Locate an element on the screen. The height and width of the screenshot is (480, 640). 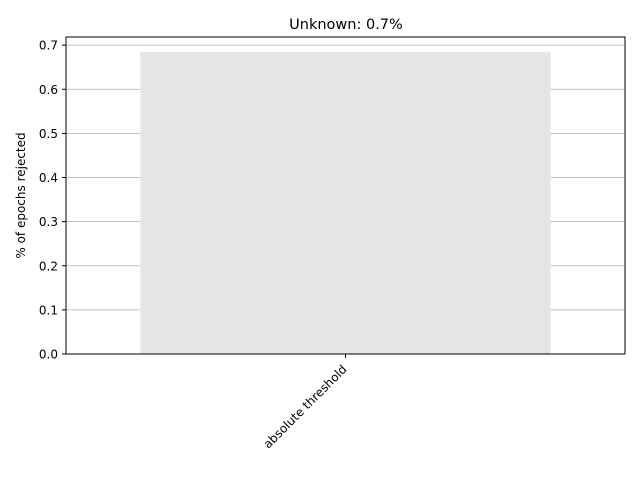
y-tick-label: 0.0 is located at coordinates (48, 355).